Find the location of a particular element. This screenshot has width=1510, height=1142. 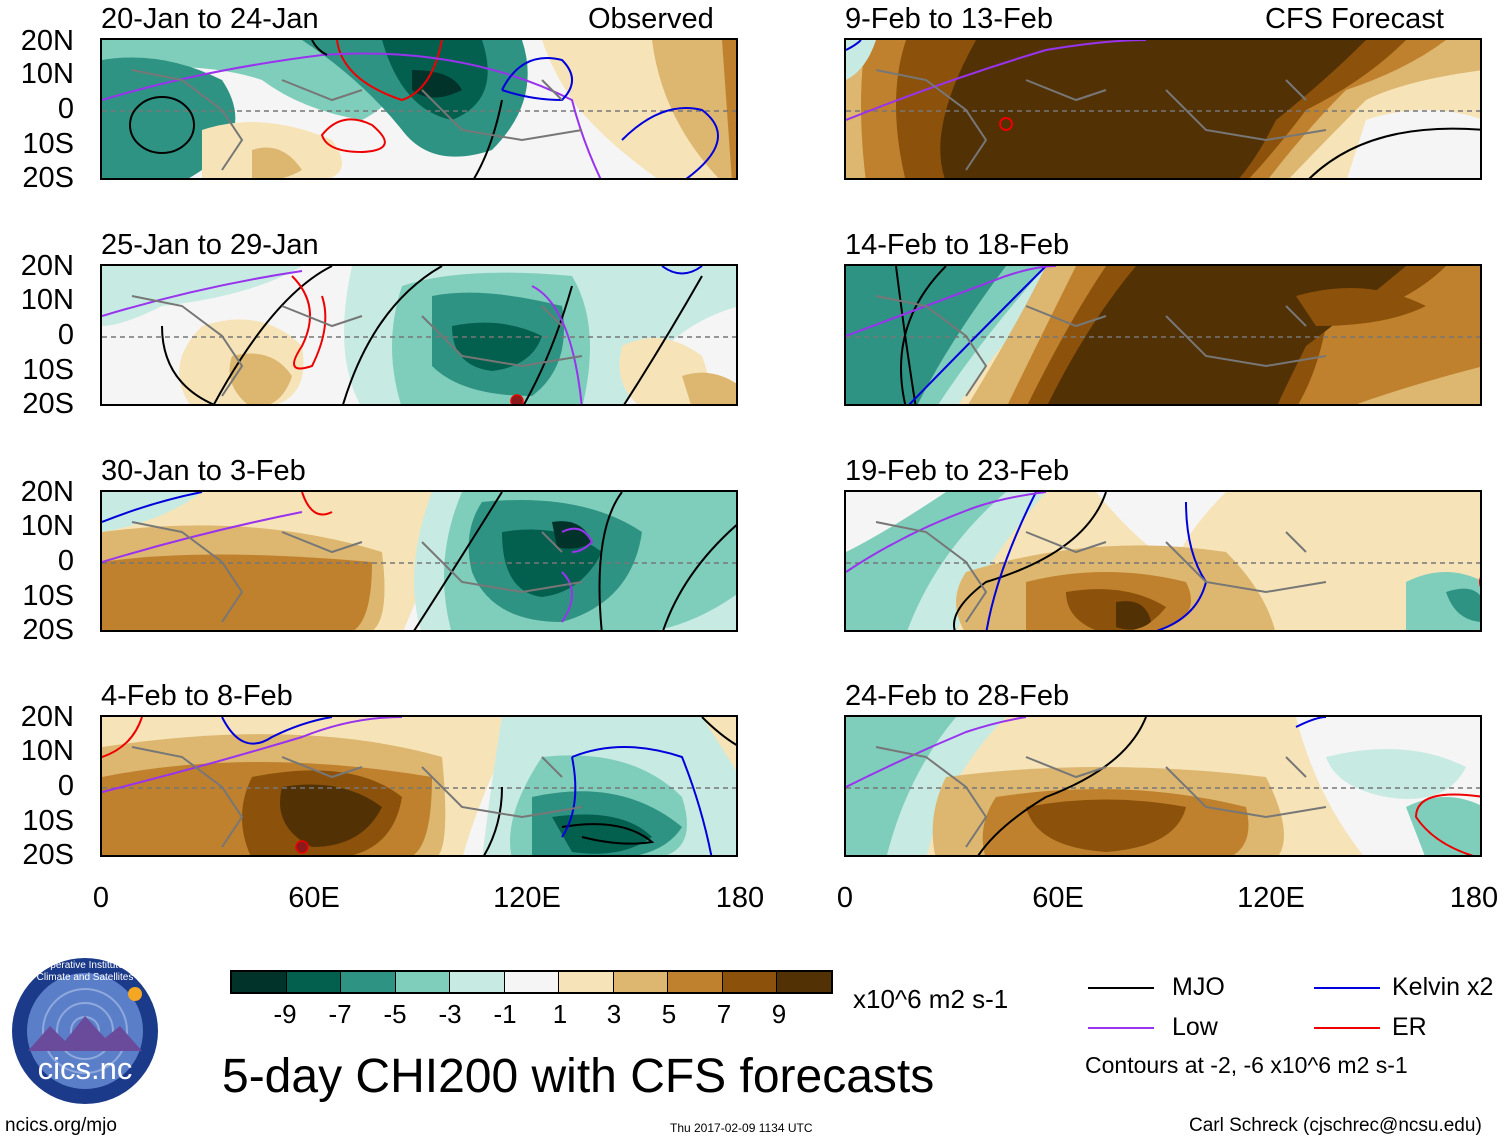

observed-label: Observed is located at coordinates (651, 19).